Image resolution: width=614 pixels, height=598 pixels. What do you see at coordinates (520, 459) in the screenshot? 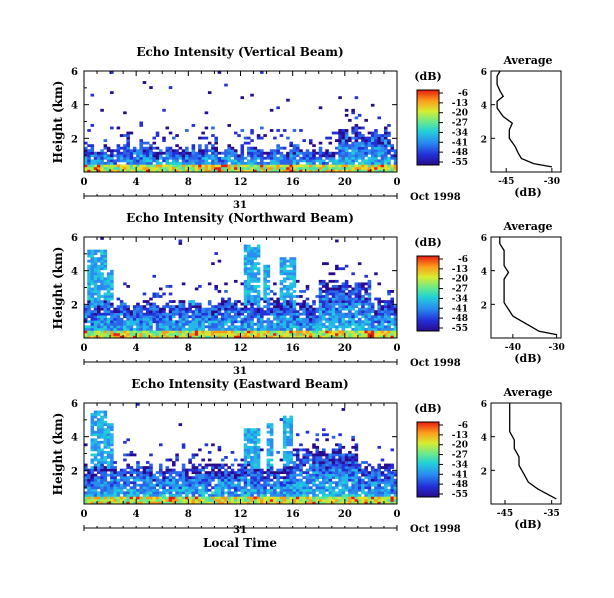
I see `profile-ticks: 246-45 -35` at bounding box center [520, 459].